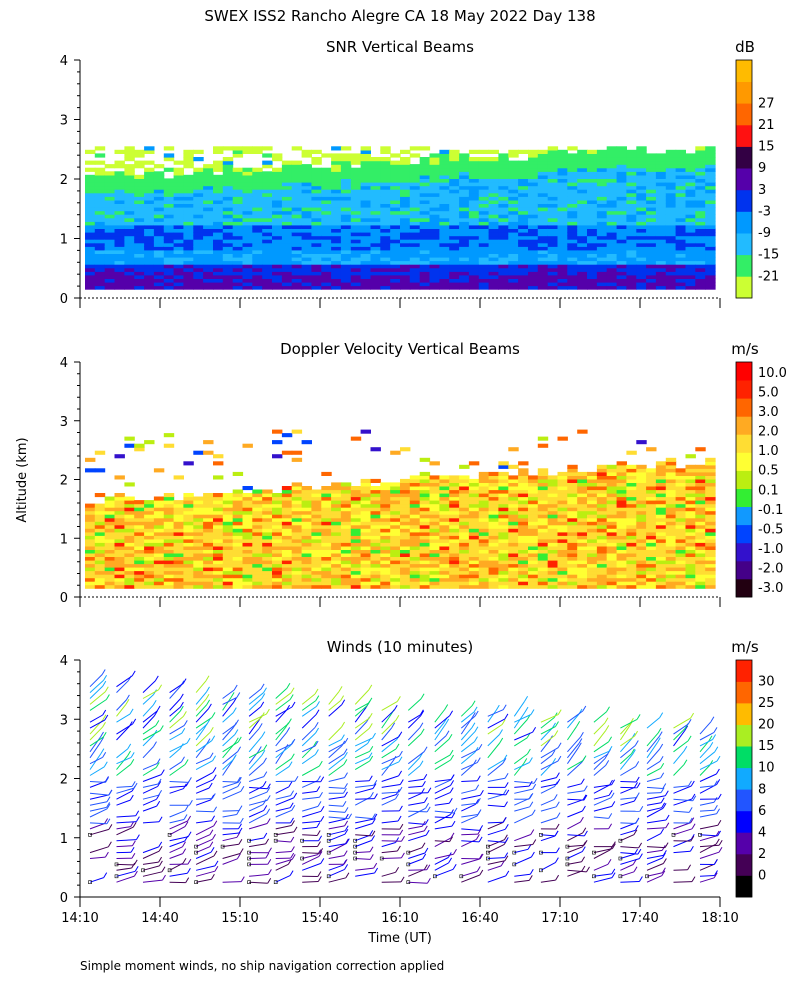 This screenshot has height=1000, width=800. What do you see at coordinates (99, 797) in the screenshot?
I see `wind-barb` at bounding box center [99, 797].